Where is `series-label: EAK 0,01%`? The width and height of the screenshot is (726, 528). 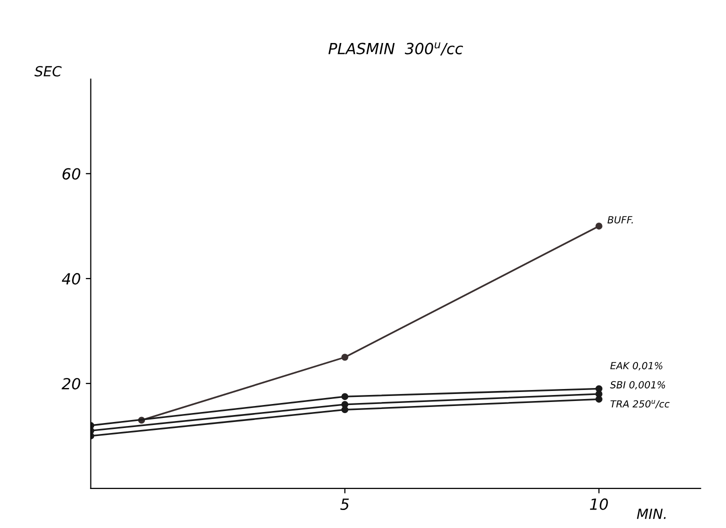 series-label: EAK 0,01% is located at coordinates (636, 366).